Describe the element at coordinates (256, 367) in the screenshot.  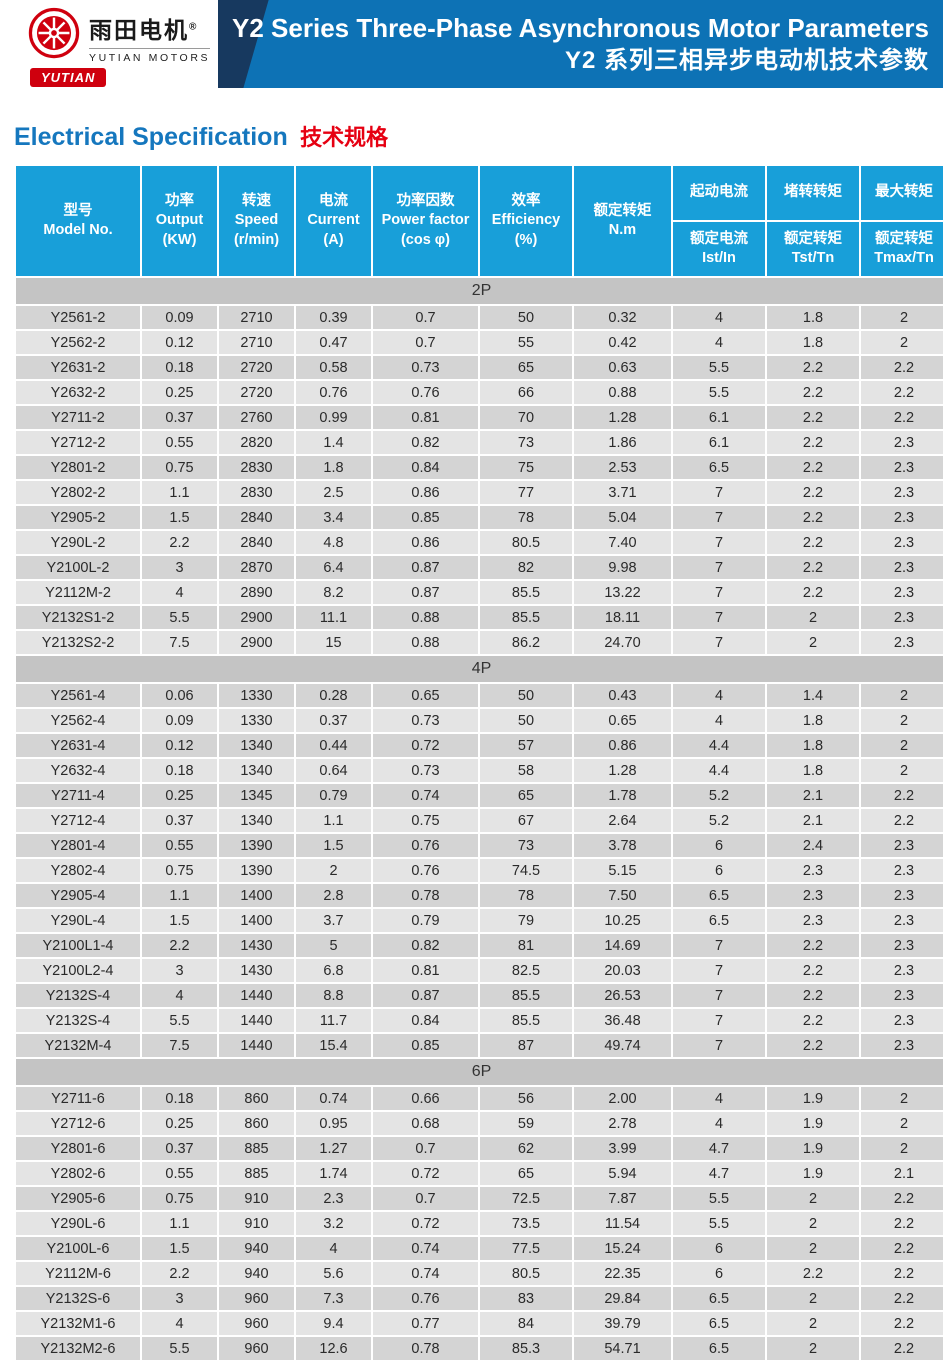
I see `value-cell: 2720` at that location.